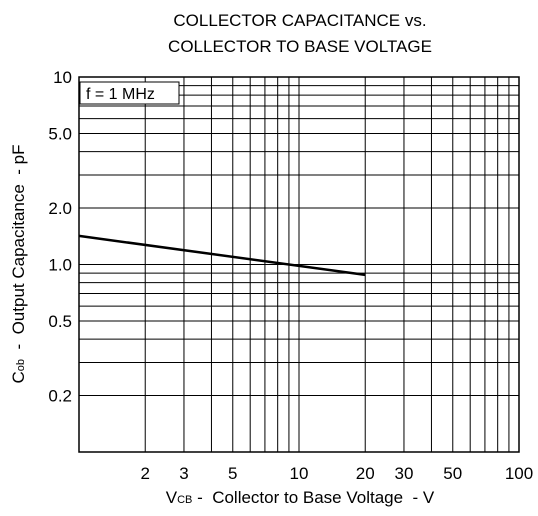  What do you see at coordinates (60, 208) in the screenshot?
I see `y-tick-label: 2.0` at bounding box center [60, 208].